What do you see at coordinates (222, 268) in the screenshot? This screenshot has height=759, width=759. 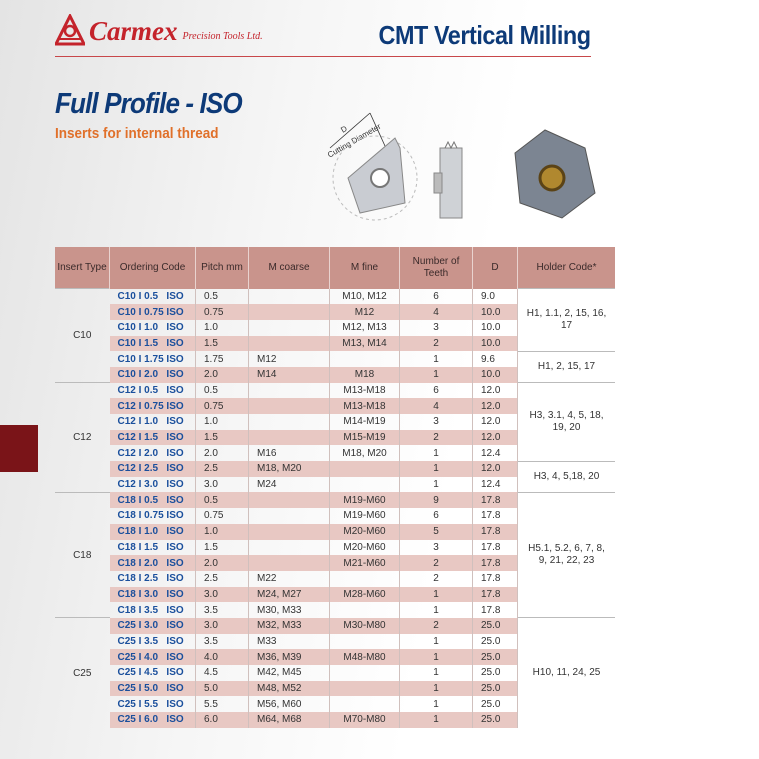 I see `column-header-pitch: Pitch mm` at bounding box center [222, 268].